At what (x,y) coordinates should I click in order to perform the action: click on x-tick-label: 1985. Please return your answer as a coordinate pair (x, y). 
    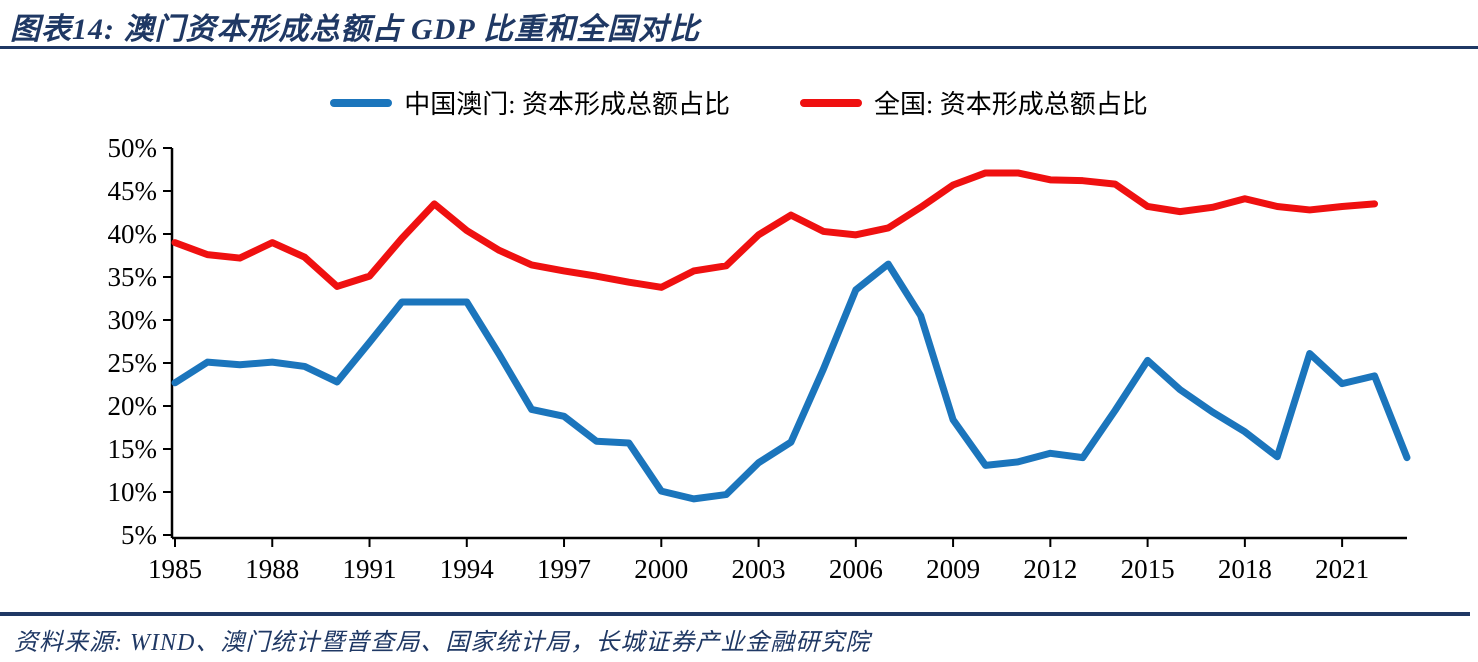
    Looking at the image, I should click on (175, 569).